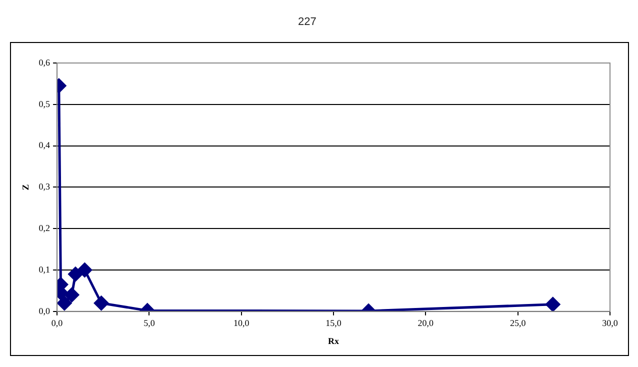 The height and width of the screenshot is (367, 638). Describe the element at coordinates (307, 22) in the screenshot. I see `text: 227` at that location.